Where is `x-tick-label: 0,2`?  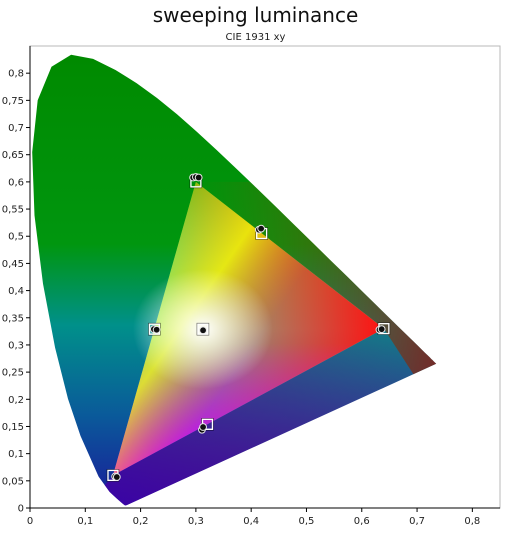 x-tick-label: 0,2 is located at coordinates (141, 521).